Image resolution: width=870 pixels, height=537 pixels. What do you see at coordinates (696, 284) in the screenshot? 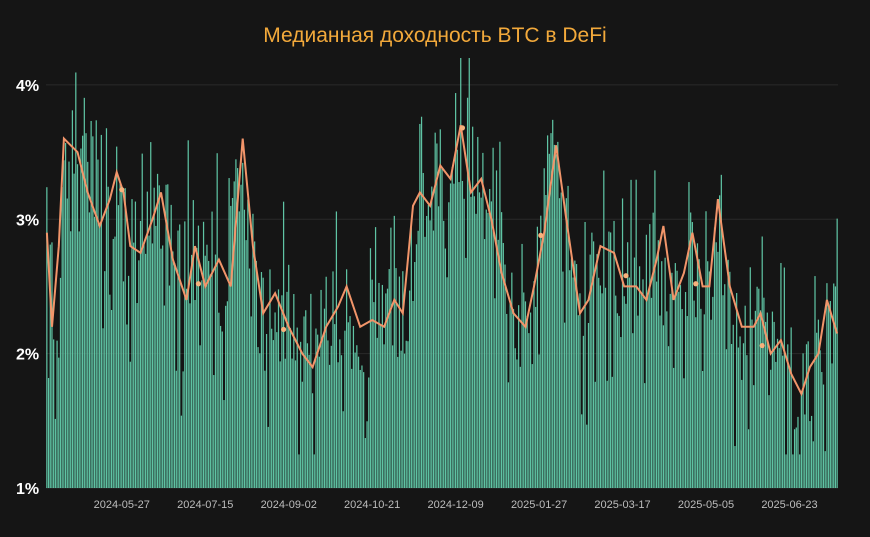
I see `line-marker` at bounding box center [696, 284].